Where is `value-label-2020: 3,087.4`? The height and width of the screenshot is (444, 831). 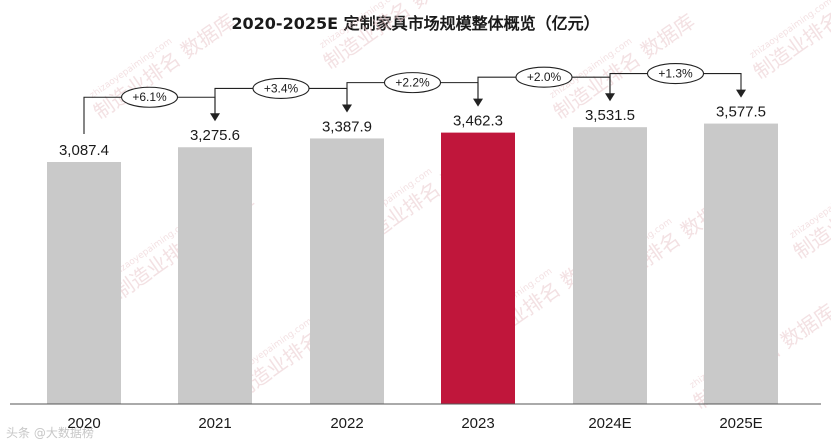
value-label-2020: 3,087.4 is located at coordinates (84, 150).